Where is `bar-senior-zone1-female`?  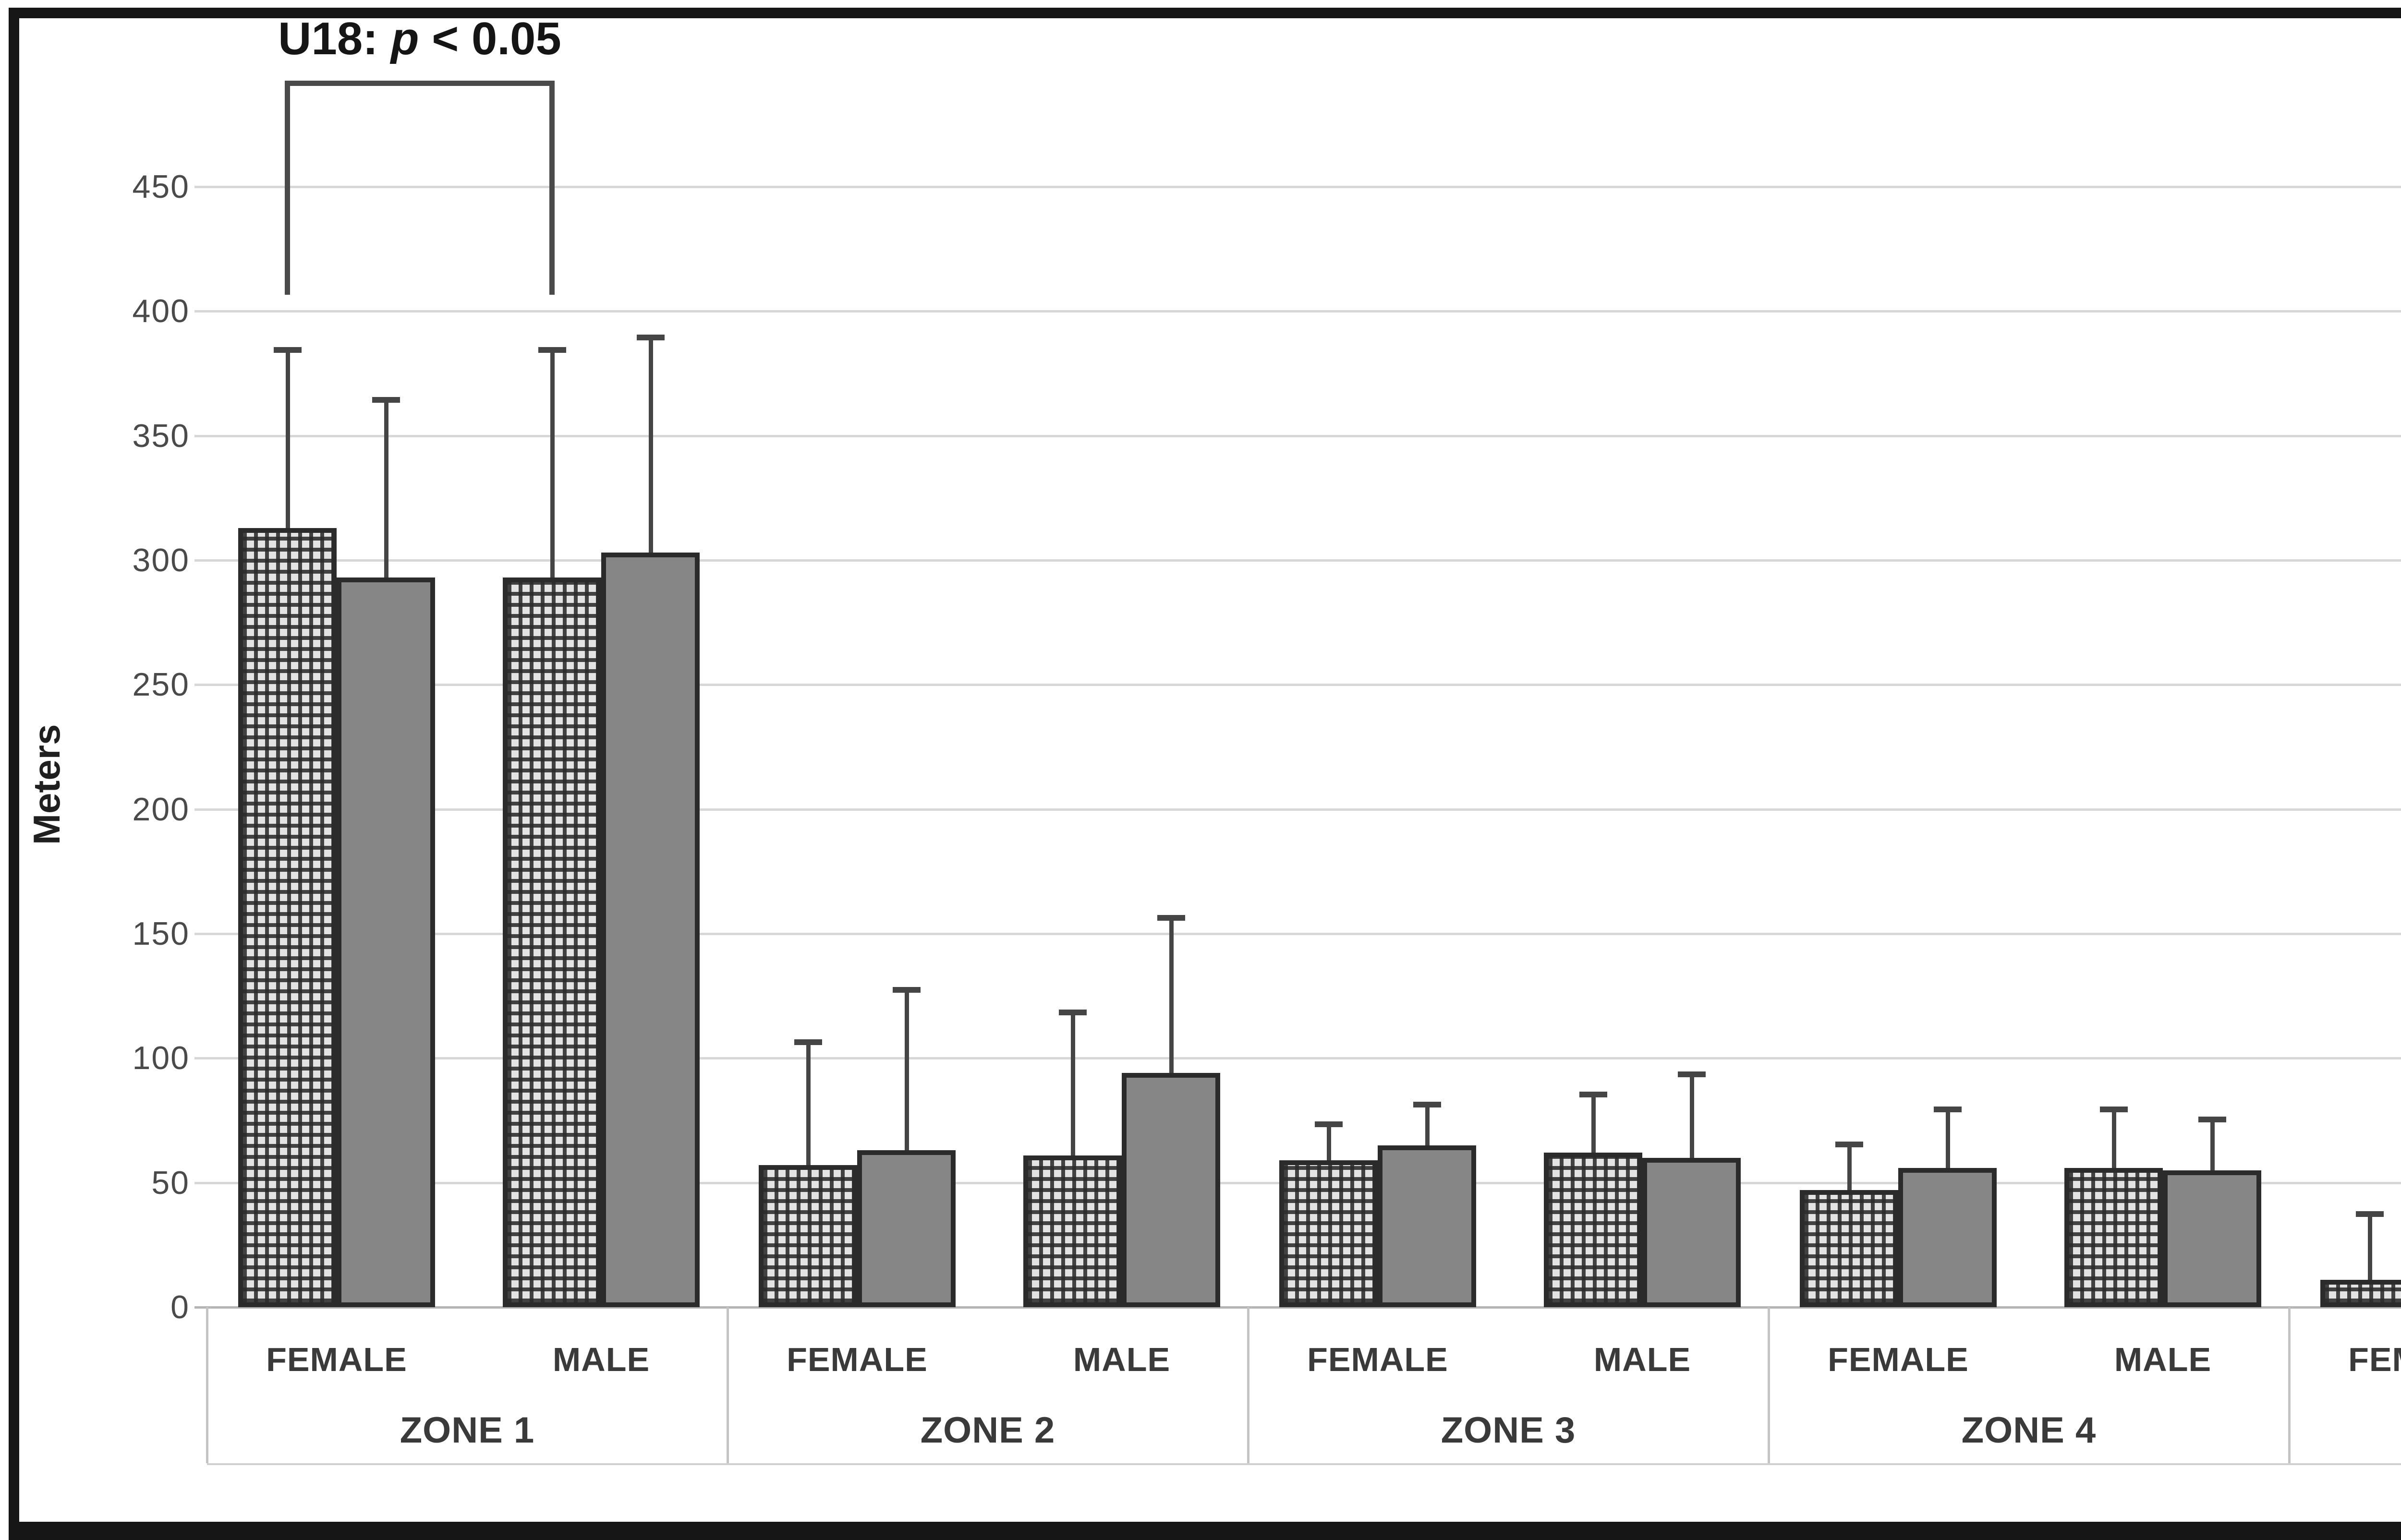 bar-senior-zone1-female is located at coordinates (386, 942).